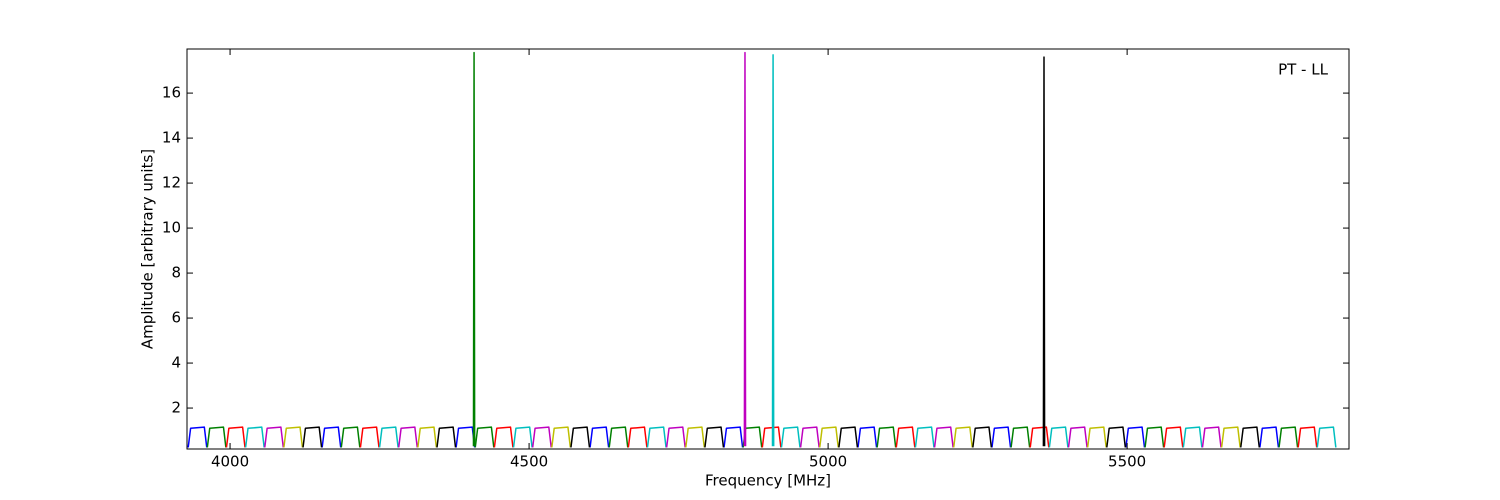 The width and height of the screenshot is (1500, 500). What do you see at coordinates (171, 93) in the screenshot?
I see `y-tick-label: 16` at bounding box center [171, 93].